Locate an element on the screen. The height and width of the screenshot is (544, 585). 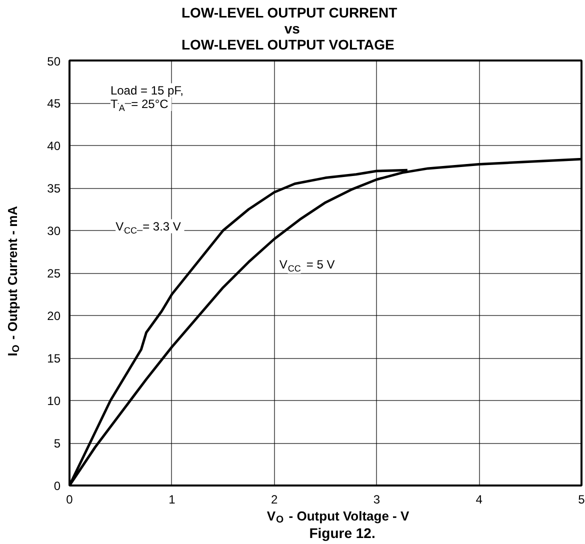
y-tick-label: 25 is located at coordinates (54, 273).